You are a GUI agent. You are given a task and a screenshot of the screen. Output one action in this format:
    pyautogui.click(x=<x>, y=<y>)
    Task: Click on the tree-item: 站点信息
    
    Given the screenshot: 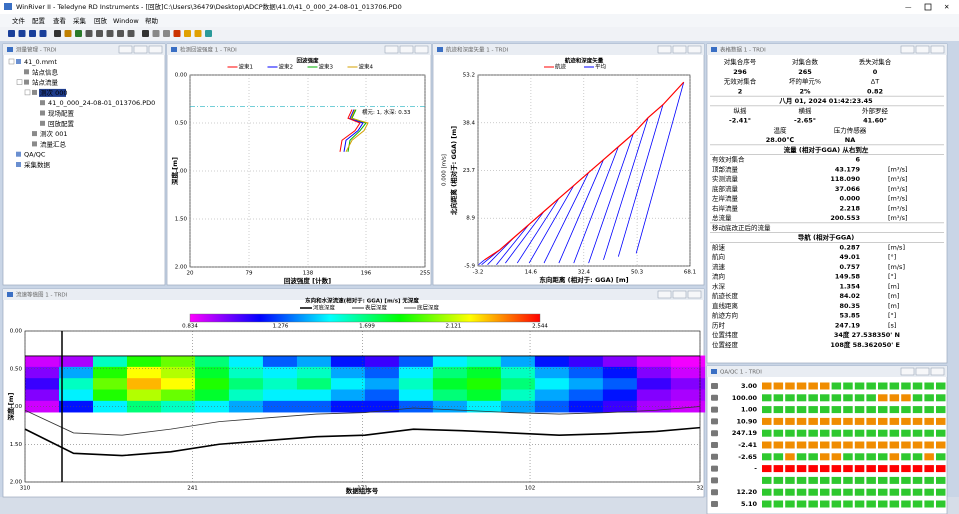 What is the action you would take?
    pyautogui.click(x=45, y=71)
    